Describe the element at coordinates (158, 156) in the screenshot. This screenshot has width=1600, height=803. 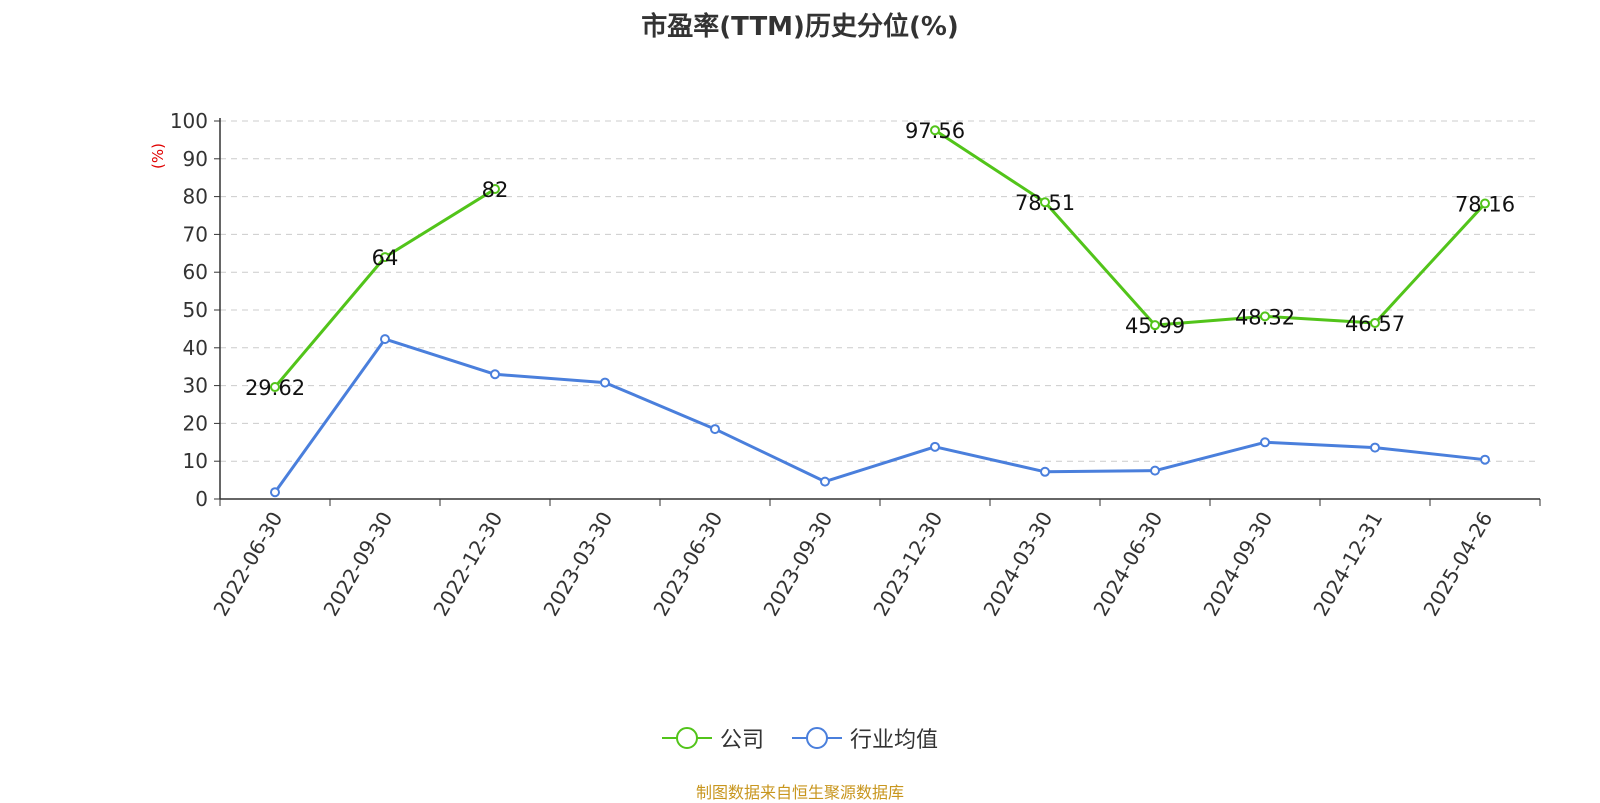
I see `y-axis-label: (%)` at that location.